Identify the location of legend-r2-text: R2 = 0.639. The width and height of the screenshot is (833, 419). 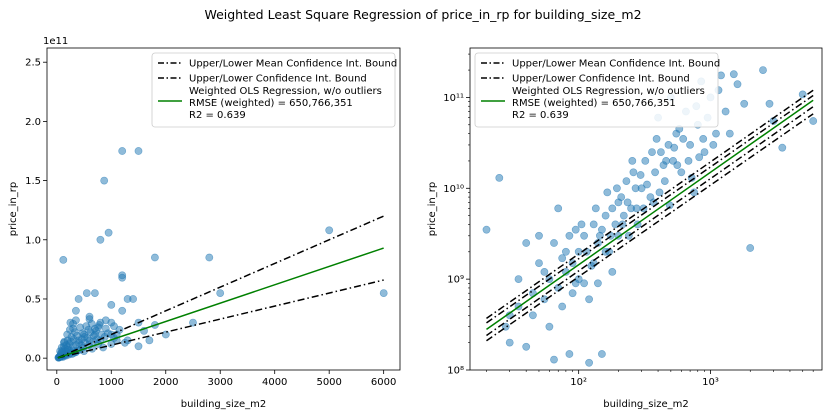
(217, 115).